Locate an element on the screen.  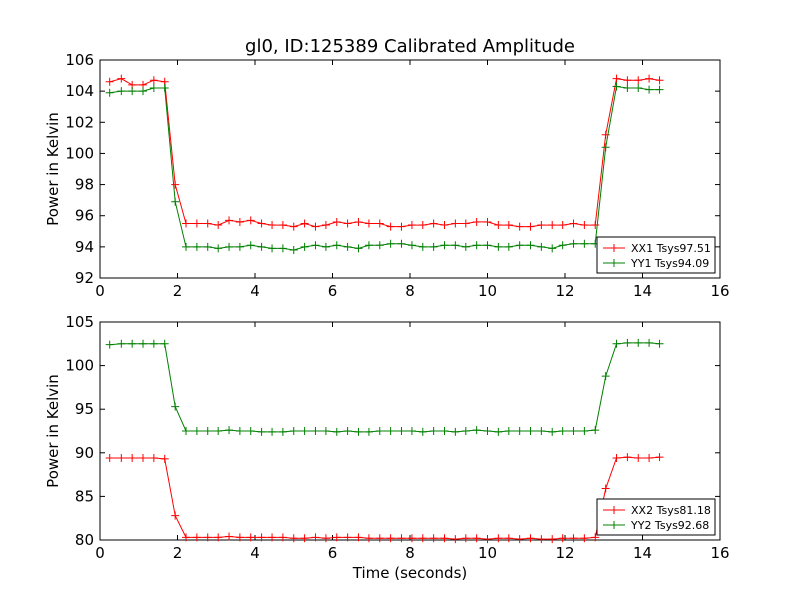
bottom-x-tick-label: 14 is located at coordinates (642, 553).